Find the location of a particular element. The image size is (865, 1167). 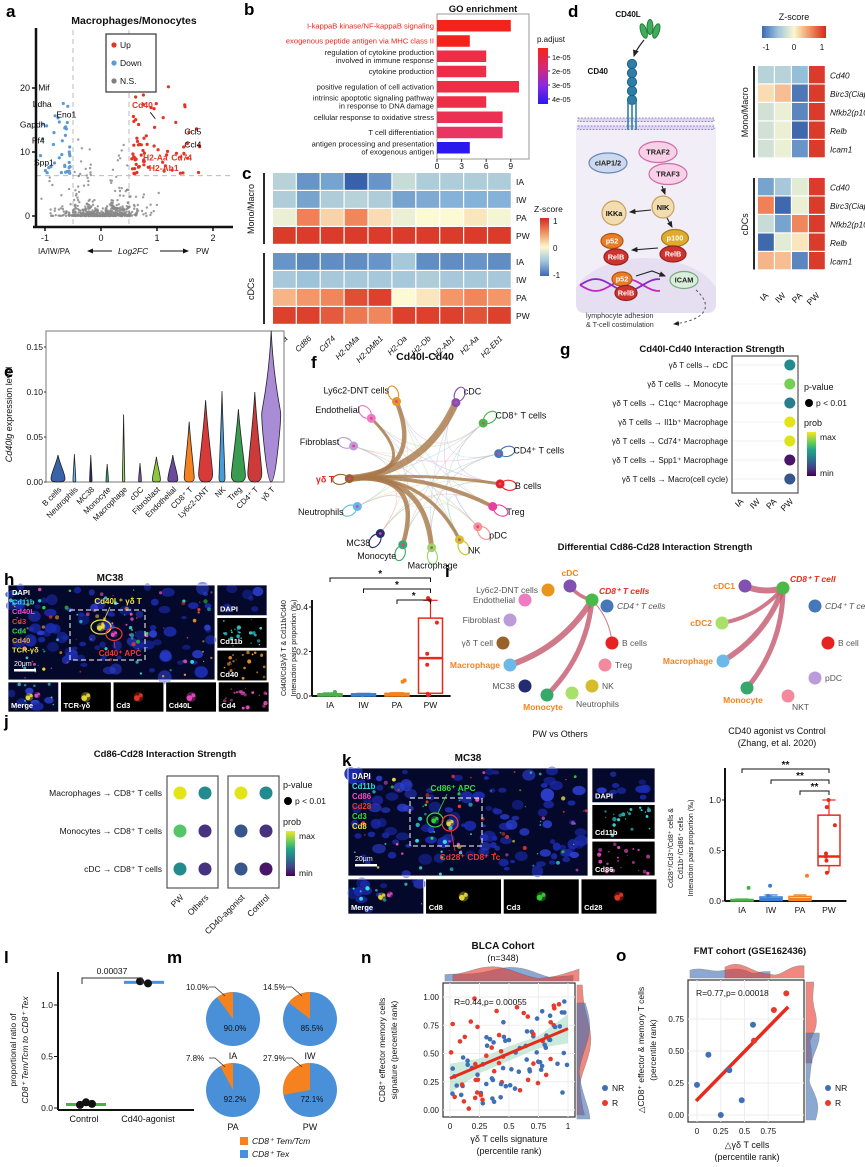

panel-title: Cd40l-Cd40 Interaction Strength is located at coordinates (711, 349).